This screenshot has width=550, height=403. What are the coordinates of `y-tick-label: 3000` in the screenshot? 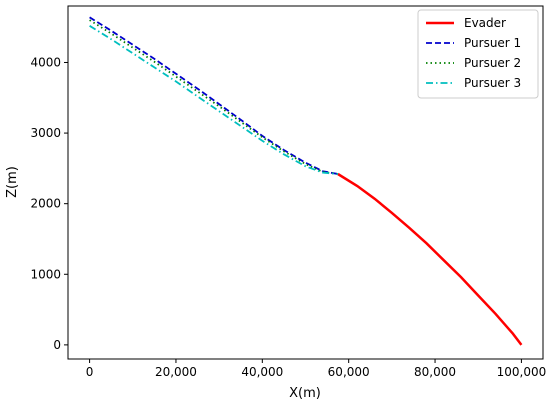 It's located at (45, 133).